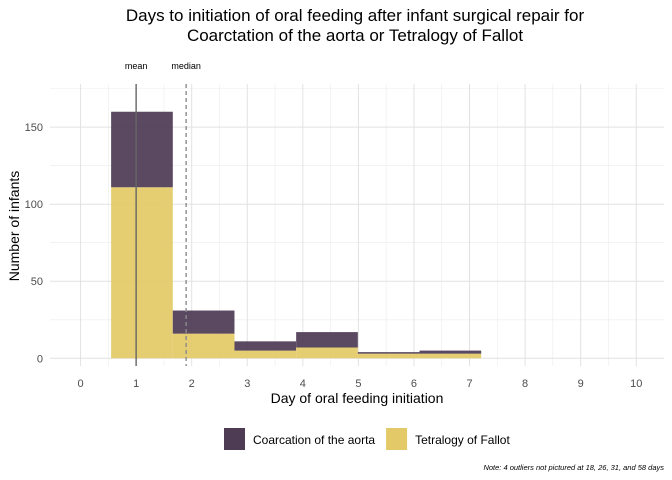 The width and height of the screenshot is (672, 480). Describe the element at coordinates (14, 226) in the screenshot. I see `y-axis-title: Number of infants` at that location.